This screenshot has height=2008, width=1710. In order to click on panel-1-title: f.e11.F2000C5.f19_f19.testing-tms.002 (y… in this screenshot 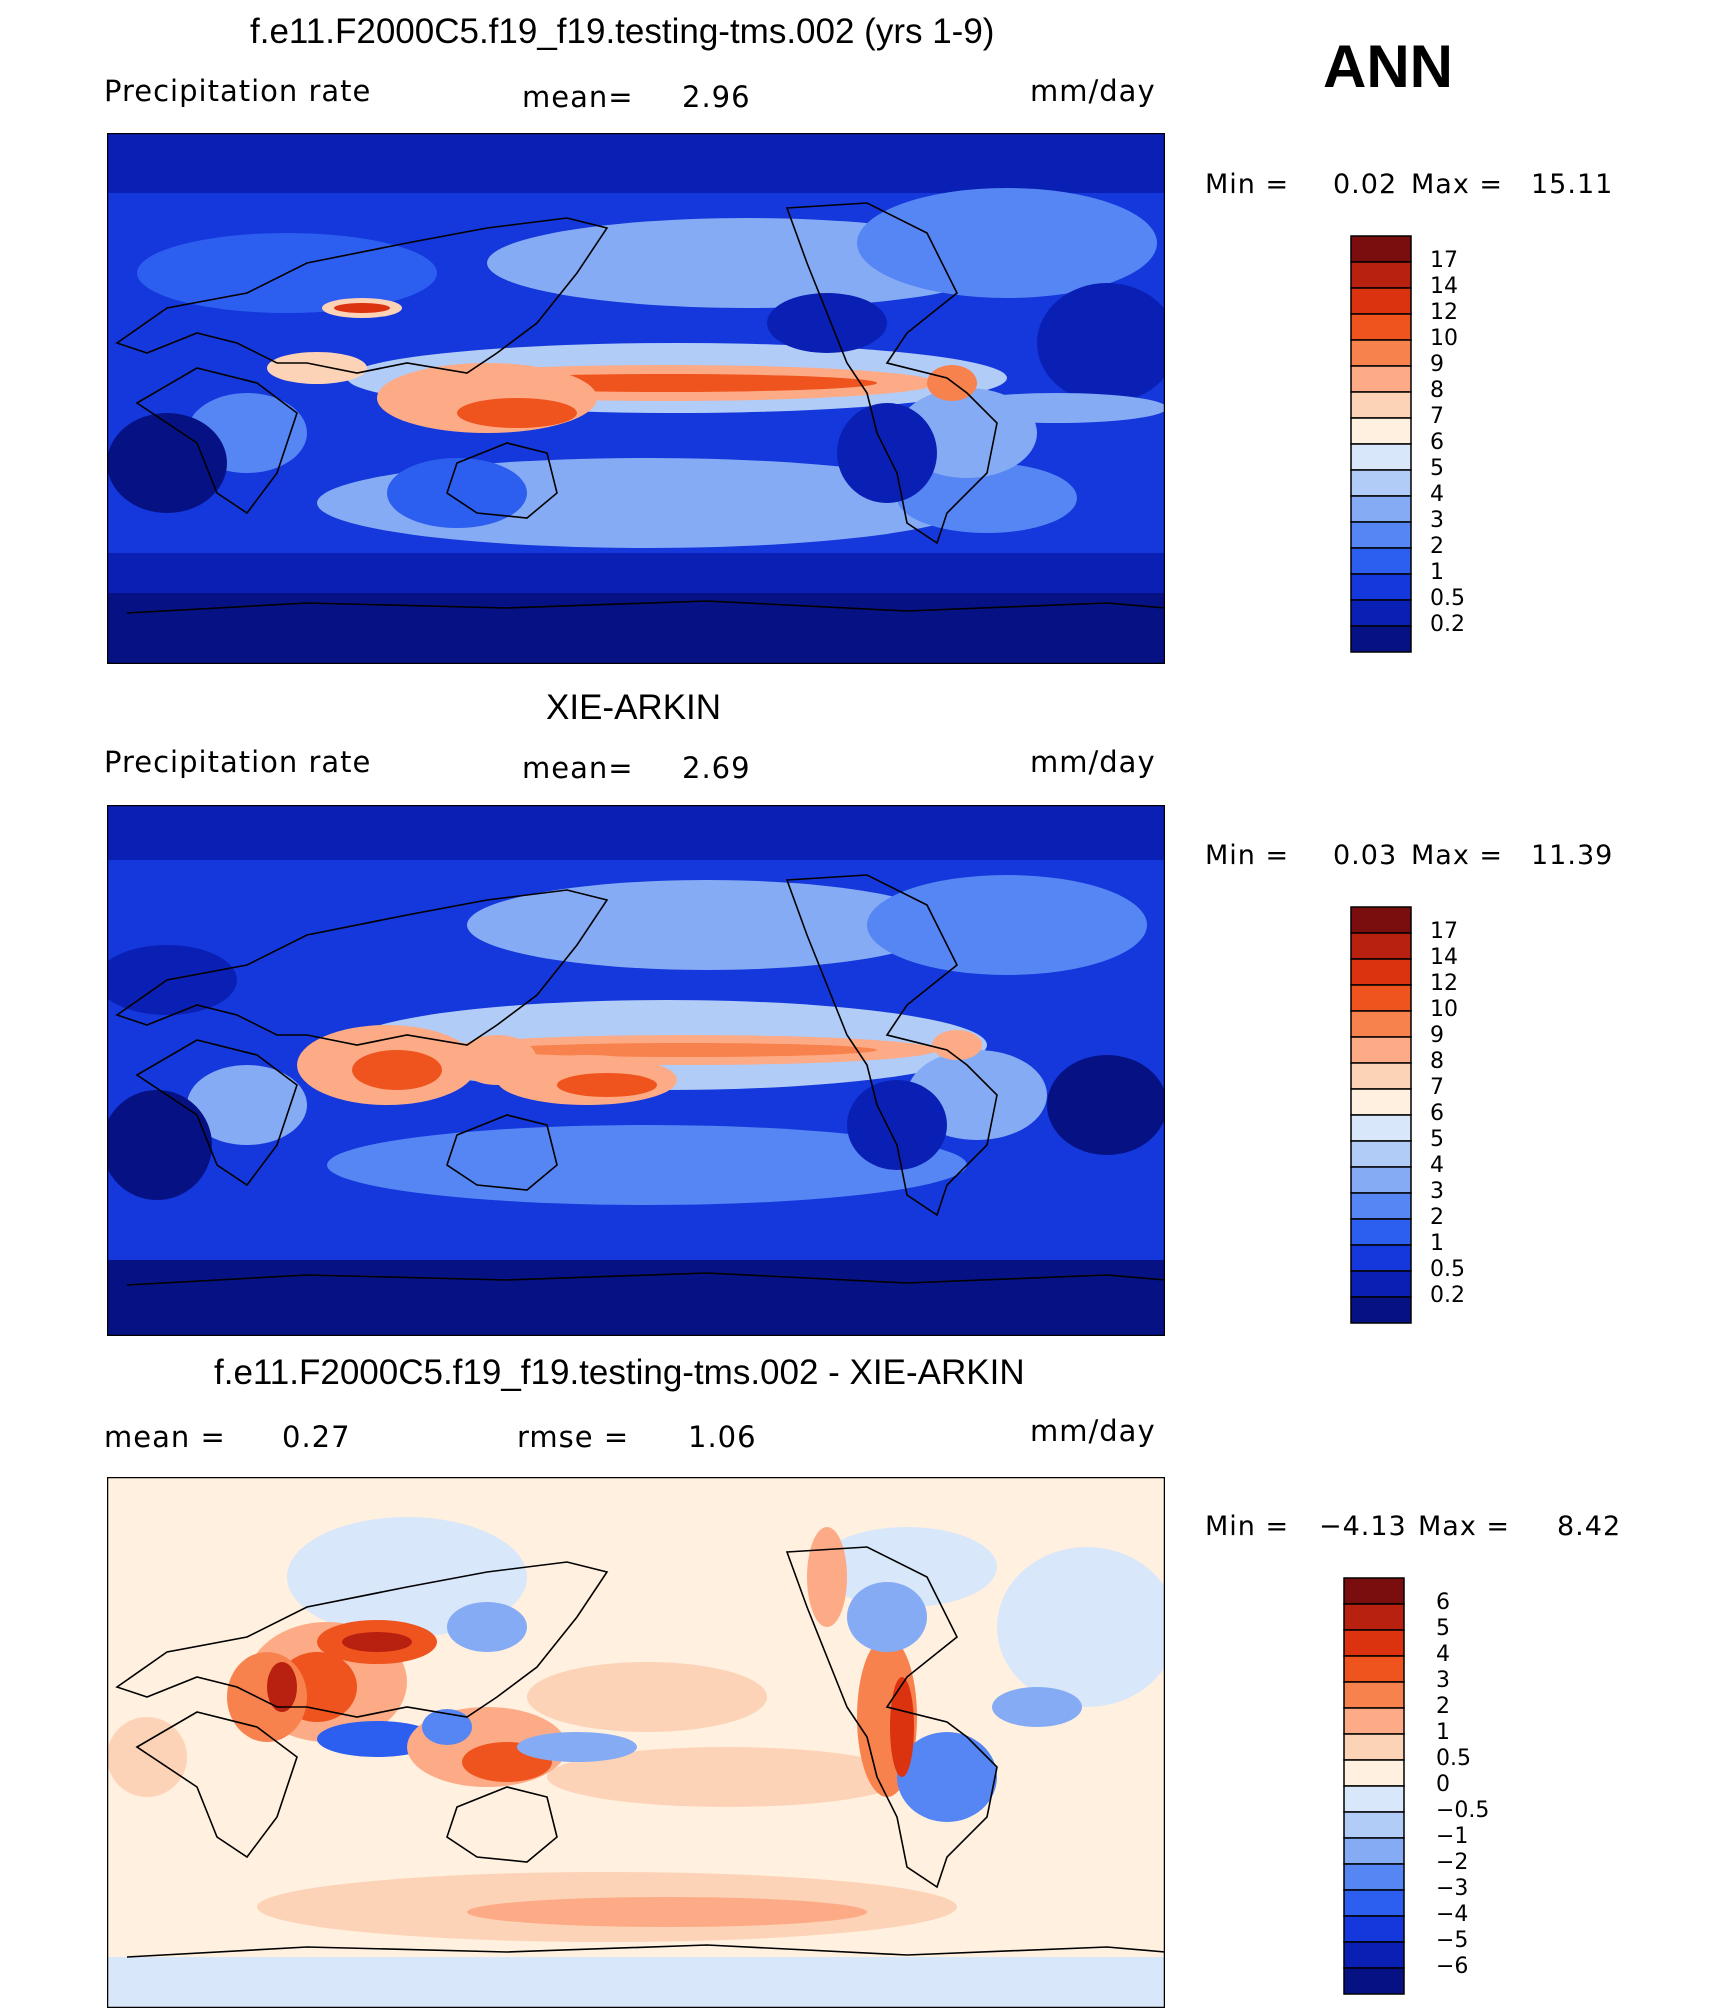, I will do `click(622, 31)`.